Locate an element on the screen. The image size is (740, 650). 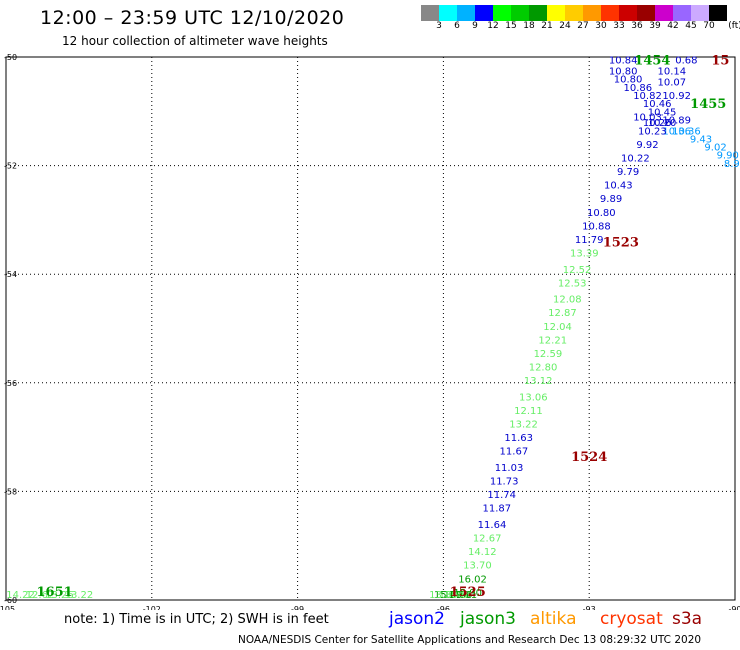
x-tick-label: -105 is located at coordinates (7, 607).